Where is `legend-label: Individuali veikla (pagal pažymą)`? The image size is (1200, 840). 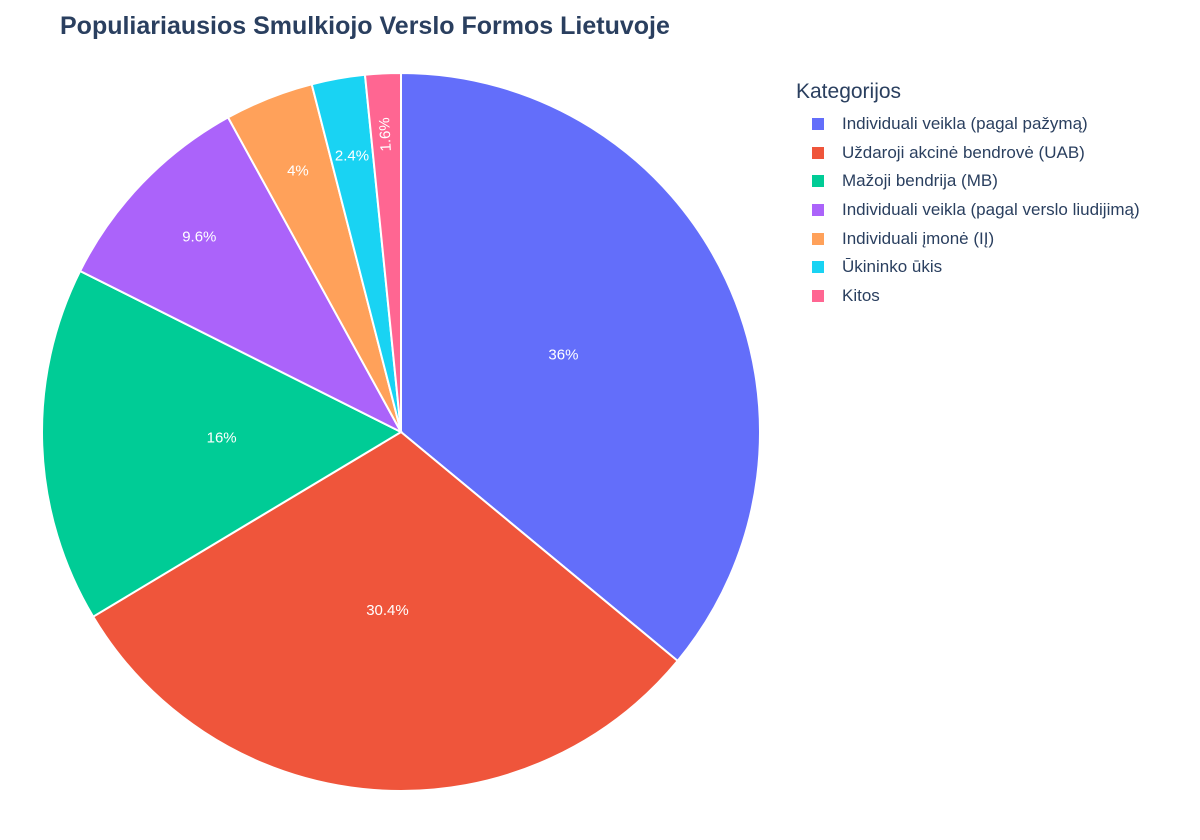 legend-label: Individuali veikla (pagal pažymą) is located at coordinates (965, 124).